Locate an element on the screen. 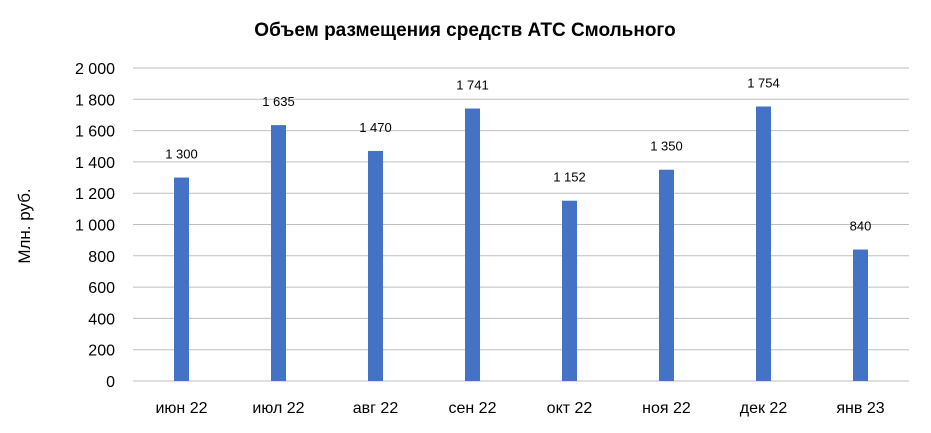 Image resolution: width=931 pixels, height=433 pixels. x-tick-label: янв 23 is located at coordinates (860, 408).